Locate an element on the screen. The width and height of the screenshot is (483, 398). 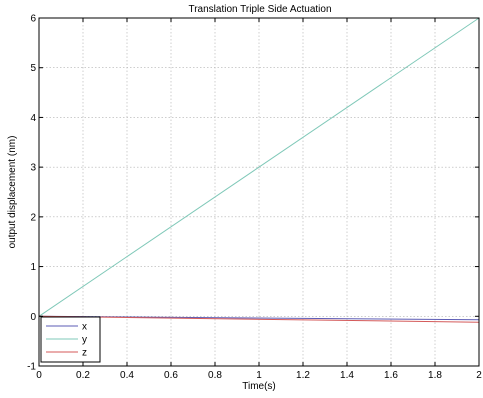
y-tick-label: 3 is located at coordinates (33, 168).